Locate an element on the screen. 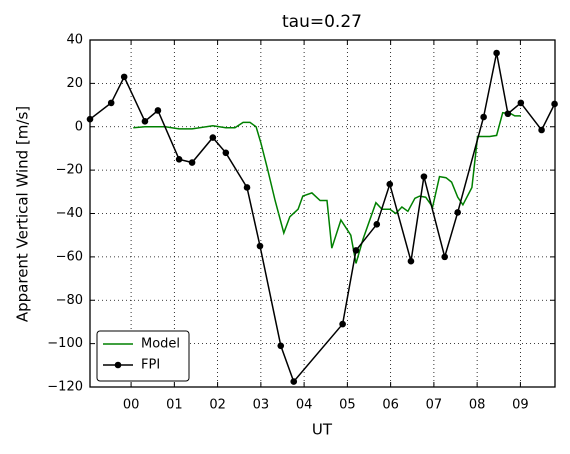 The image size is (570, 454). chart-title: tau=0.27 is located at coordinates (322, 22).